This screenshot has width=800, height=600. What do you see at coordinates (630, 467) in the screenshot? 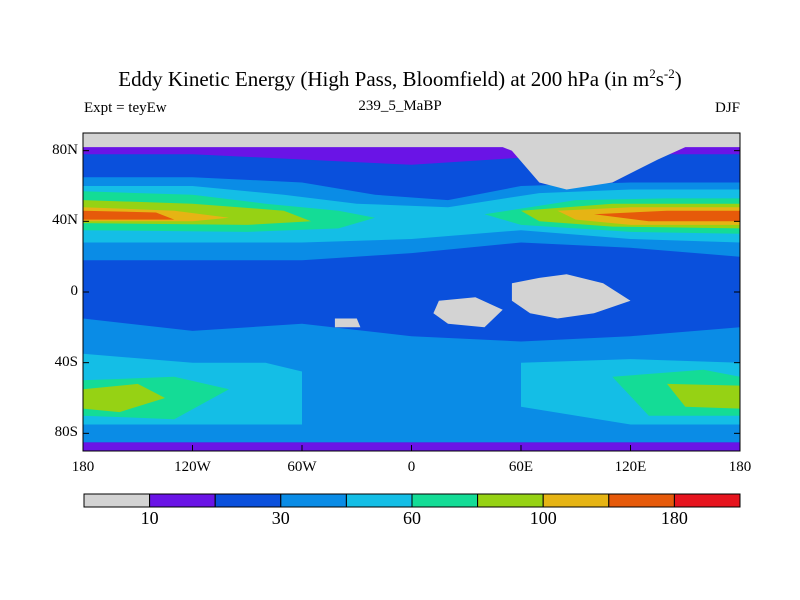
I see `x-tick-label-5: 120E` at bounding box center [630, 467].